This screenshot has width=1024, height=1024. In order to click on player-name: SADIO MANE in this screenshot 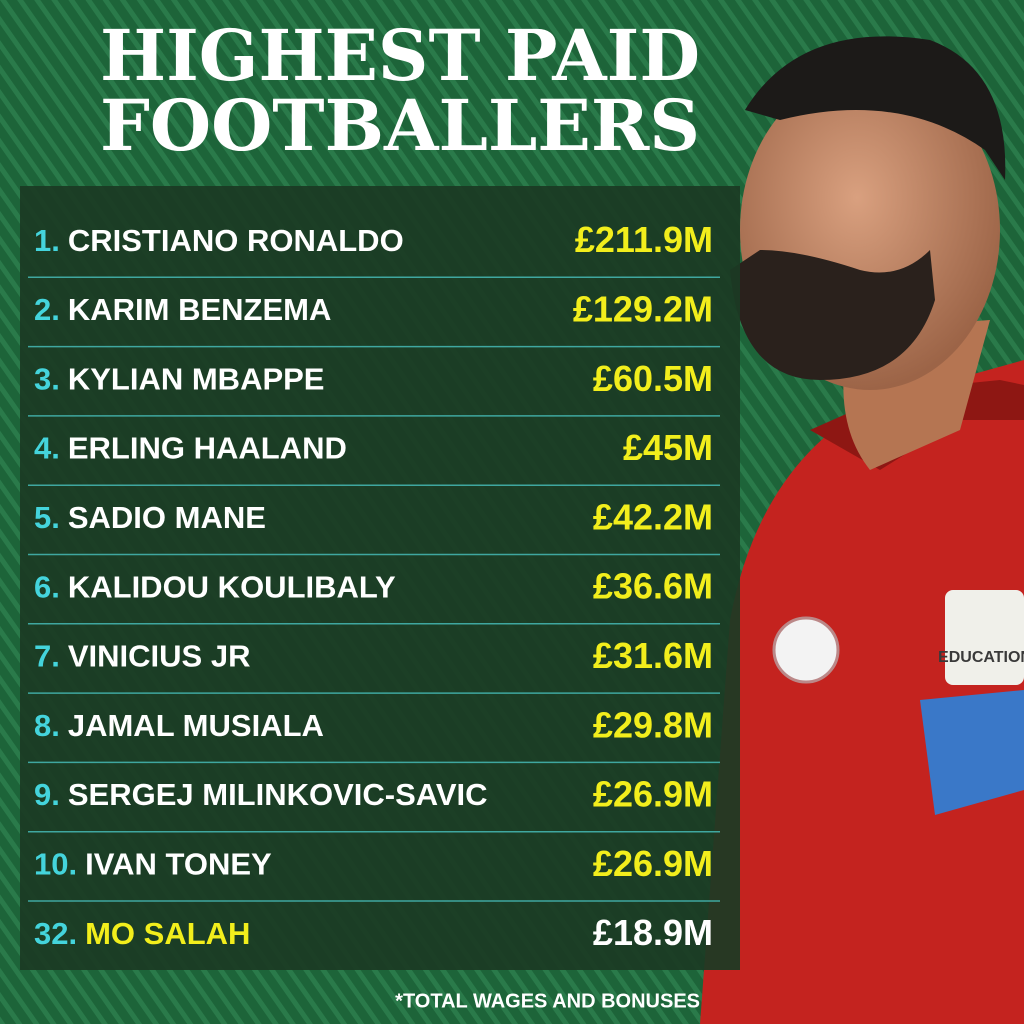, I will do `click(167, 517)`.